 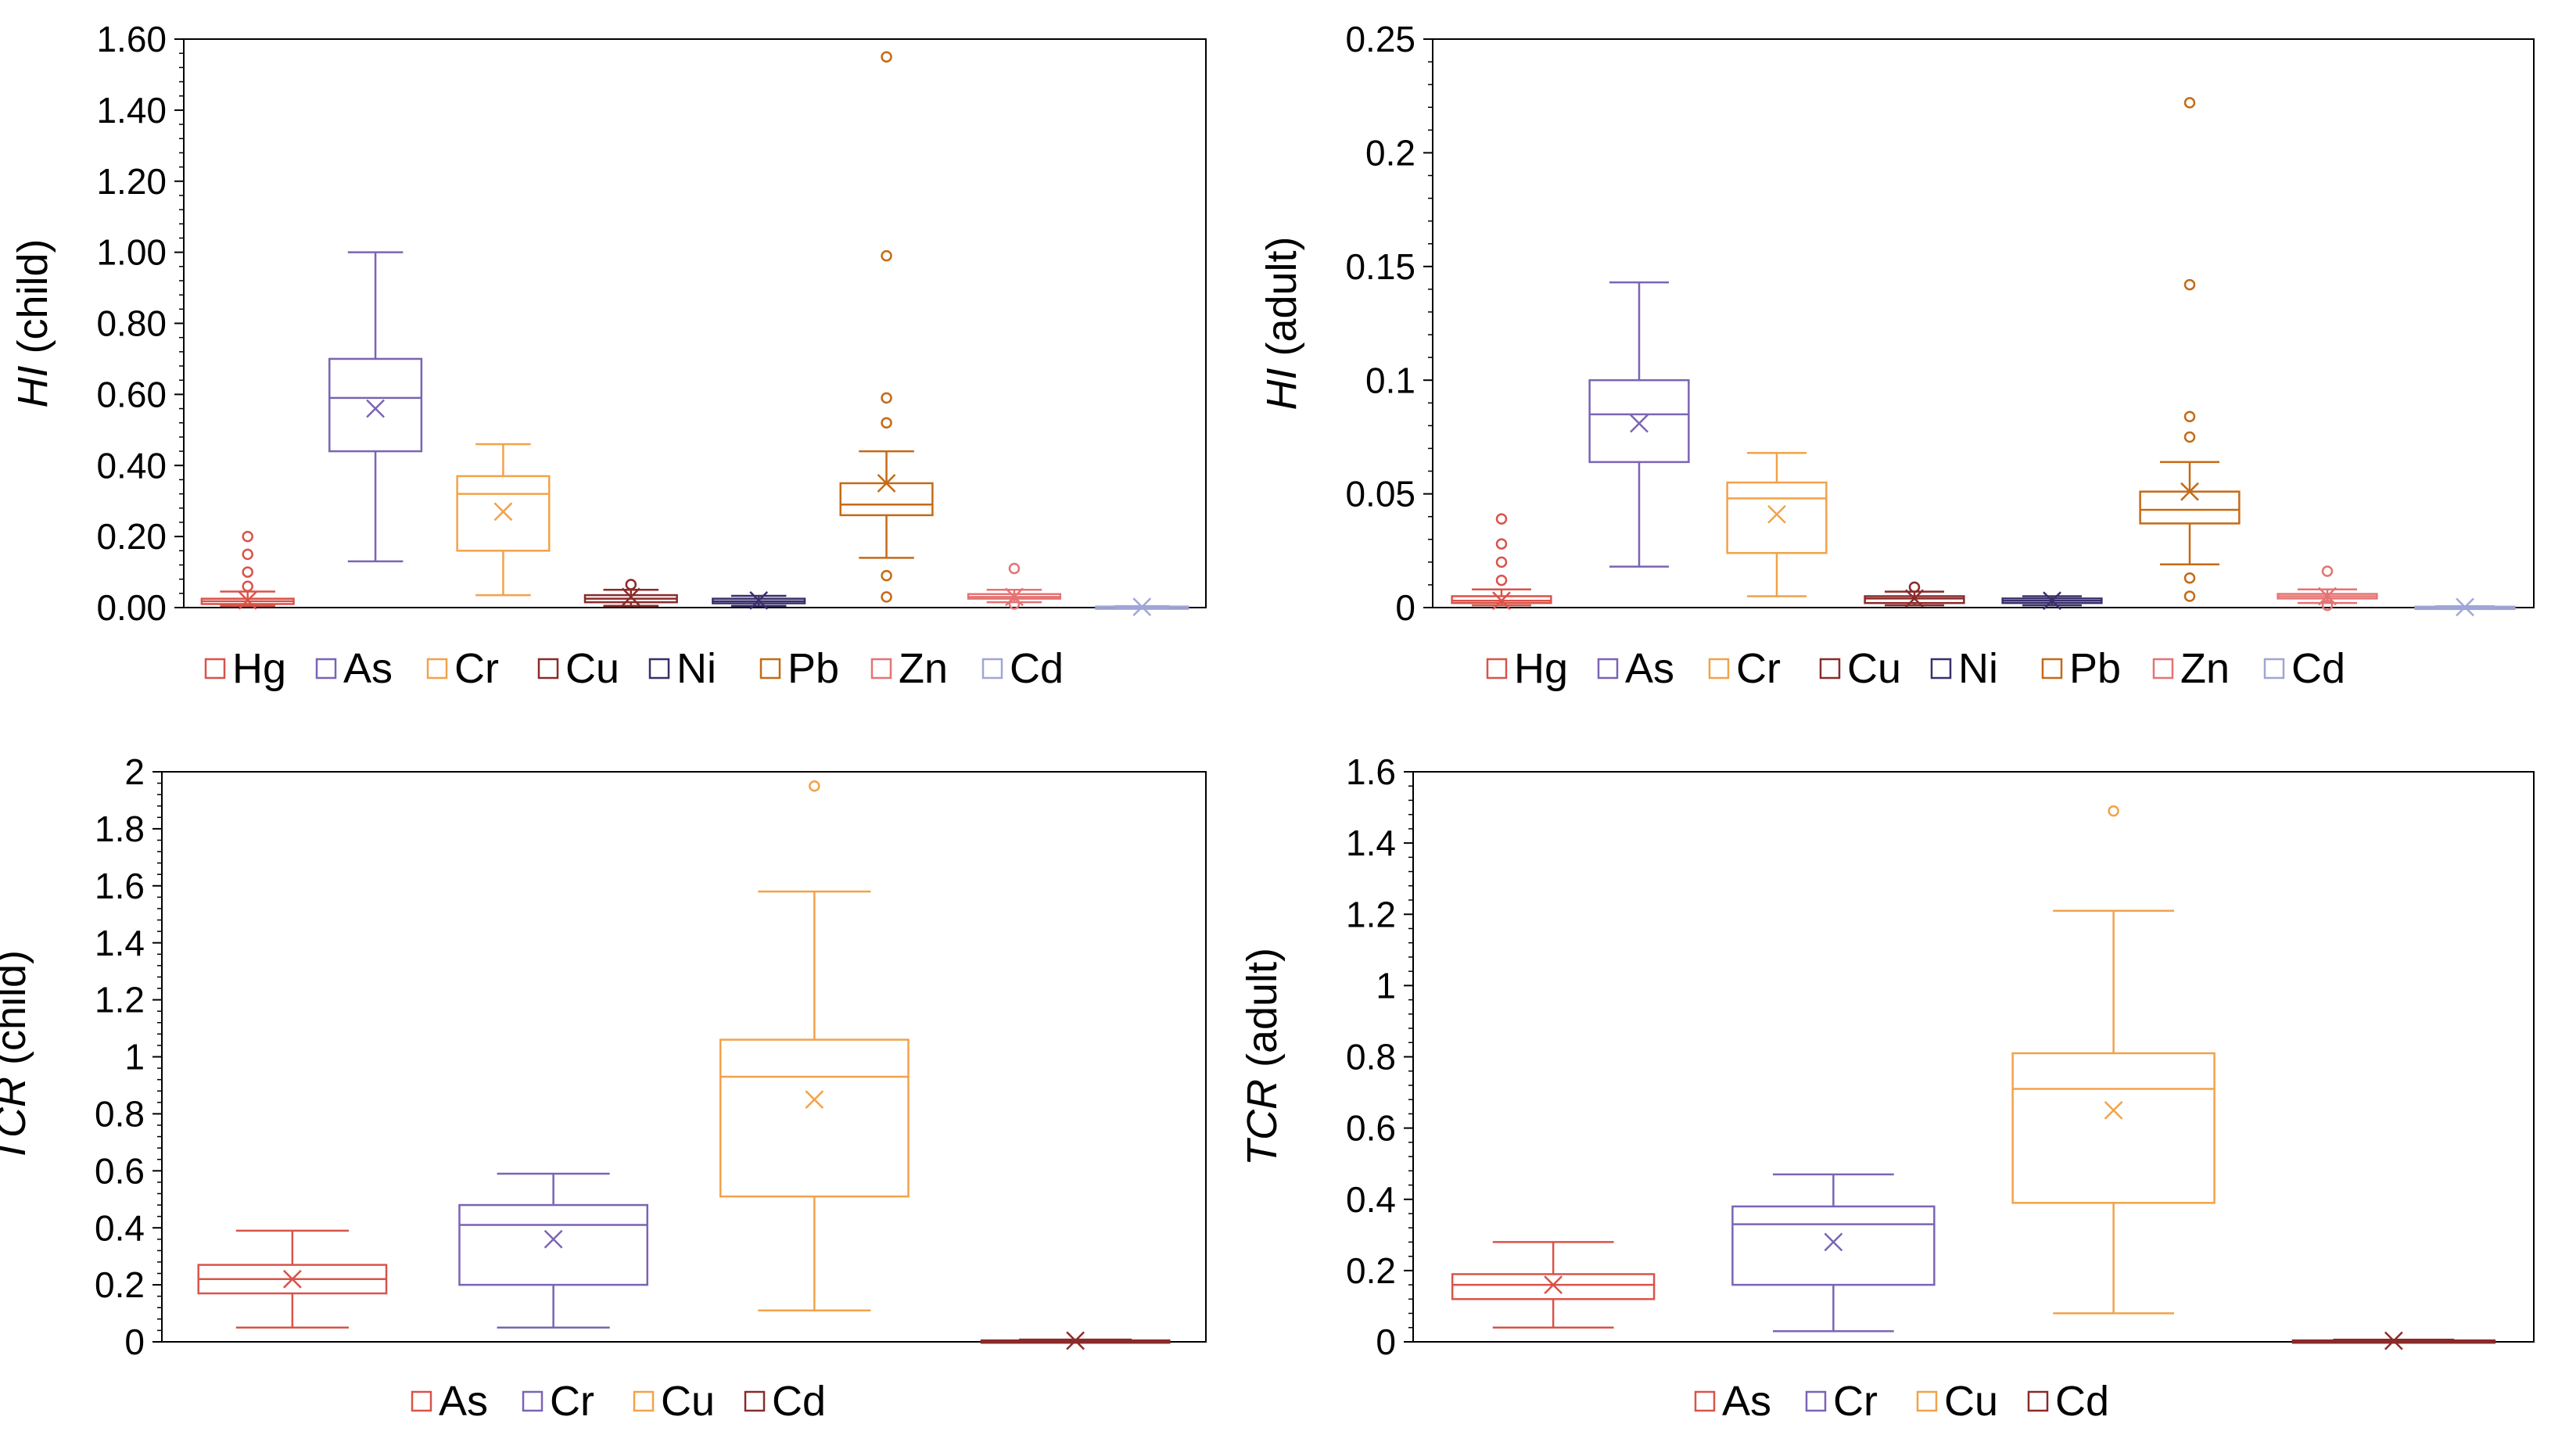 What do you see at coordinates (32, 322) in the screenshot?
I see `y-axis-label: HI (child)` at bounding box center [32, 322].